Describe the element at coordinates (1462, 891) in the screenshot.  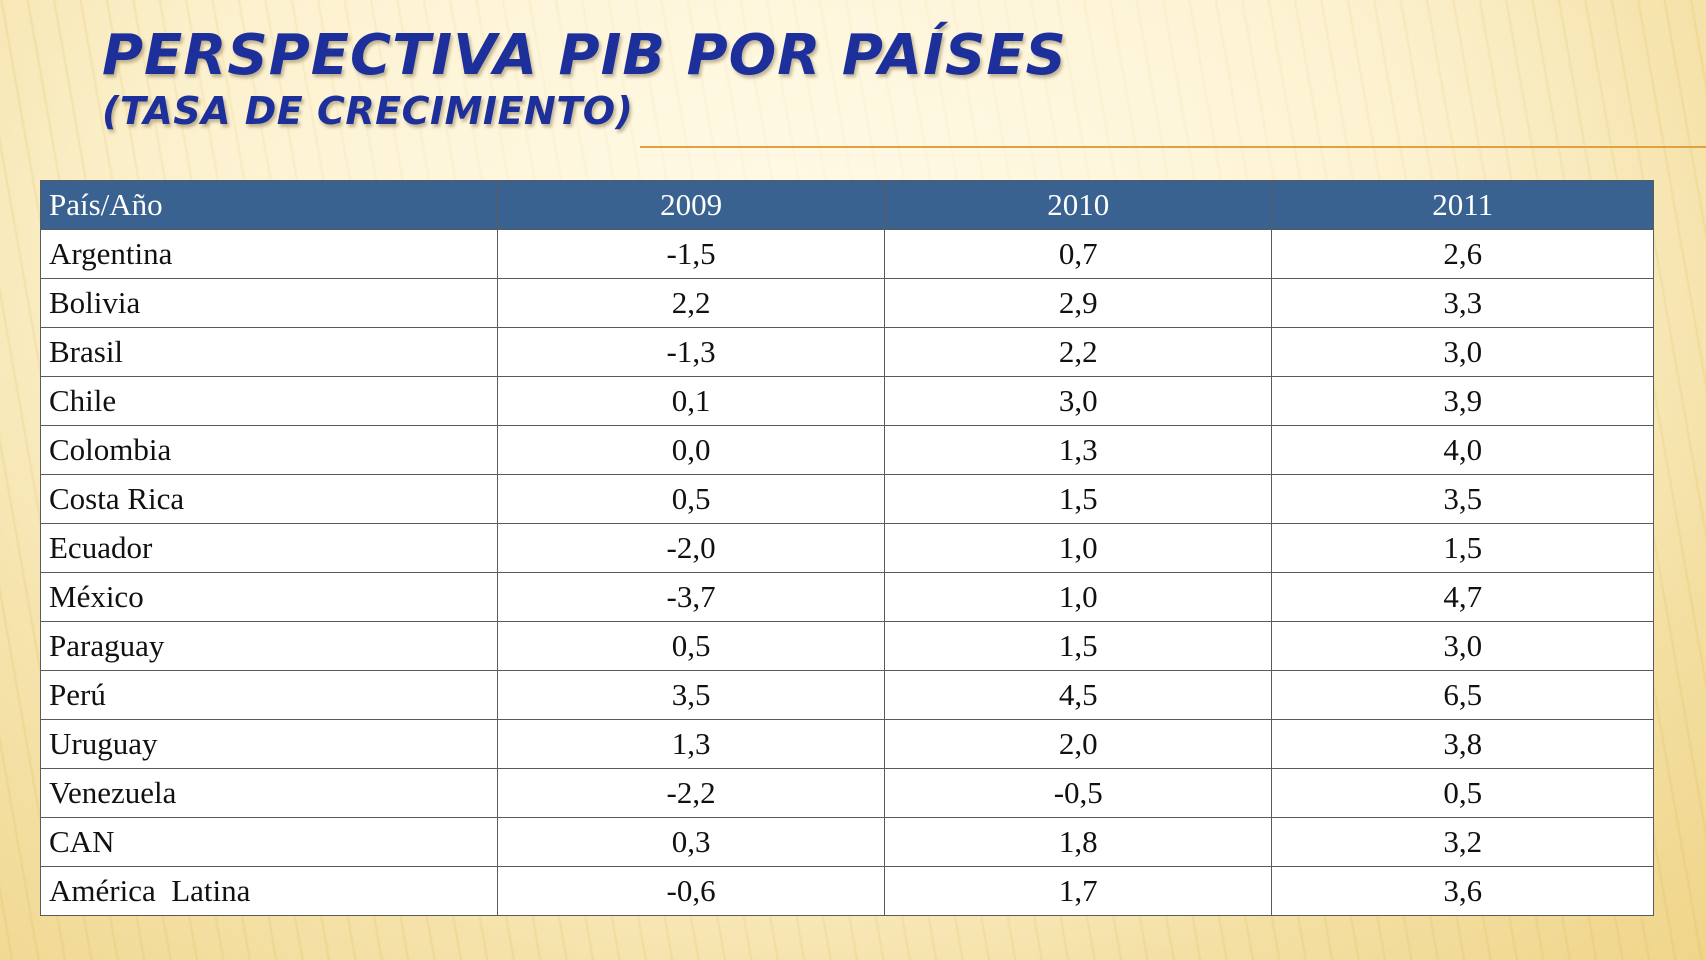
I see `cell-2011: 3,6` at that location.